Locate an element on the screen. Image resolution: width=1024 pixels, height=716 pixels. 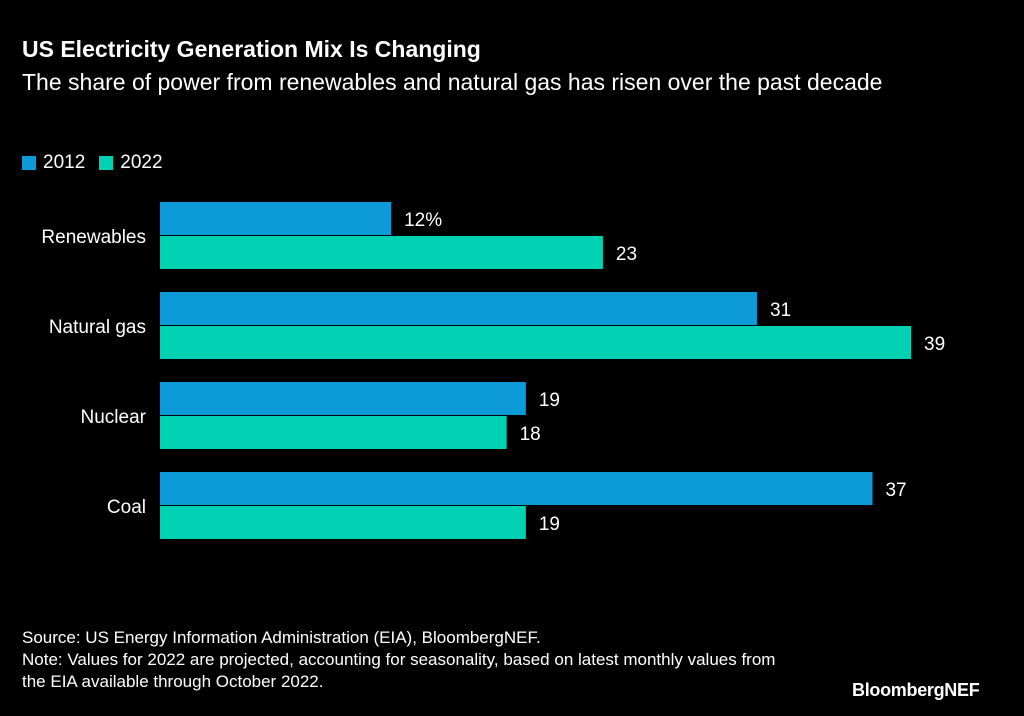
legend-item-2022: 2022 is located at coordinates (131, 163).